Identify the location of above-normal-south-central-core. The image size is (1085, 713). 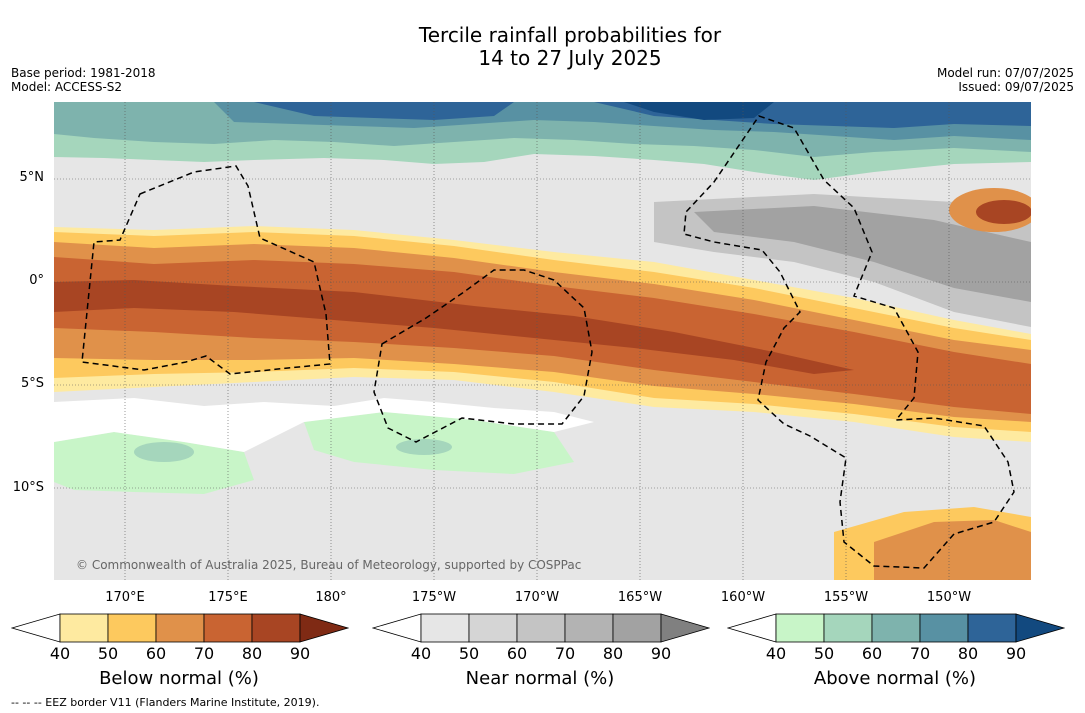
(424, 447).